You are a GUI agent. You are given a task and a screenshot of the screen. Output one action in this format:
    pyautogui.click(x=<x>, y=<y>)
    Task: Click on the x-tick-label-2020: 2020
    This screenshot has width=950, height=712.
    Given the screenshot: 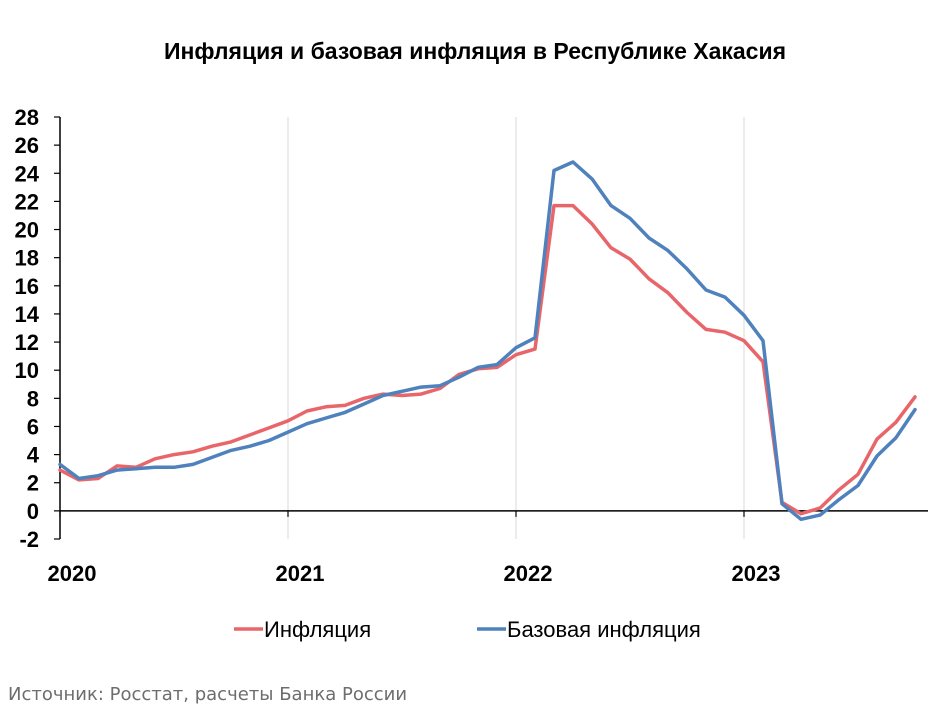 What is the action you would take?
    pyautogui.click(x=72, y=573)
    